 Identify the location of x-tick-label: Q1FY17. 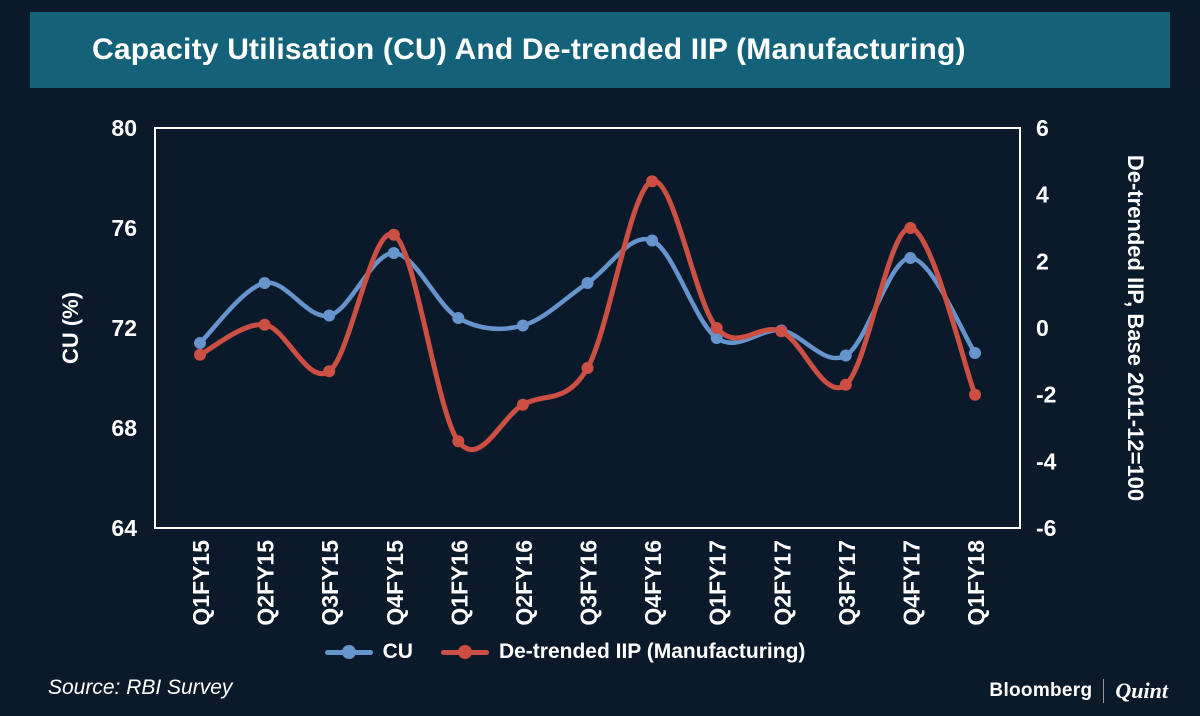
(718, 583).